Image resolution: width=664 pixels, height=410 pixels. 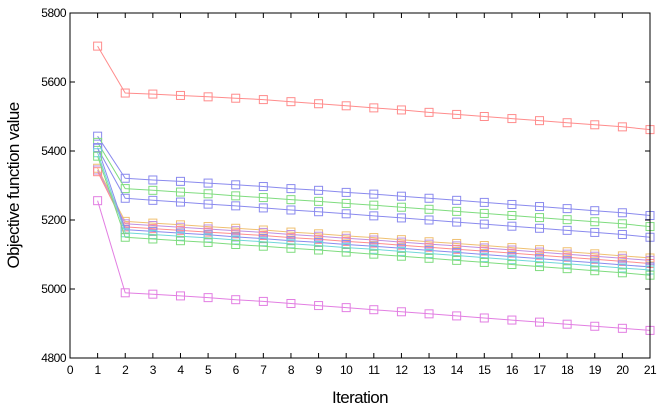 I want to click on x-tick-label: 12, so click(x=401, y=370).